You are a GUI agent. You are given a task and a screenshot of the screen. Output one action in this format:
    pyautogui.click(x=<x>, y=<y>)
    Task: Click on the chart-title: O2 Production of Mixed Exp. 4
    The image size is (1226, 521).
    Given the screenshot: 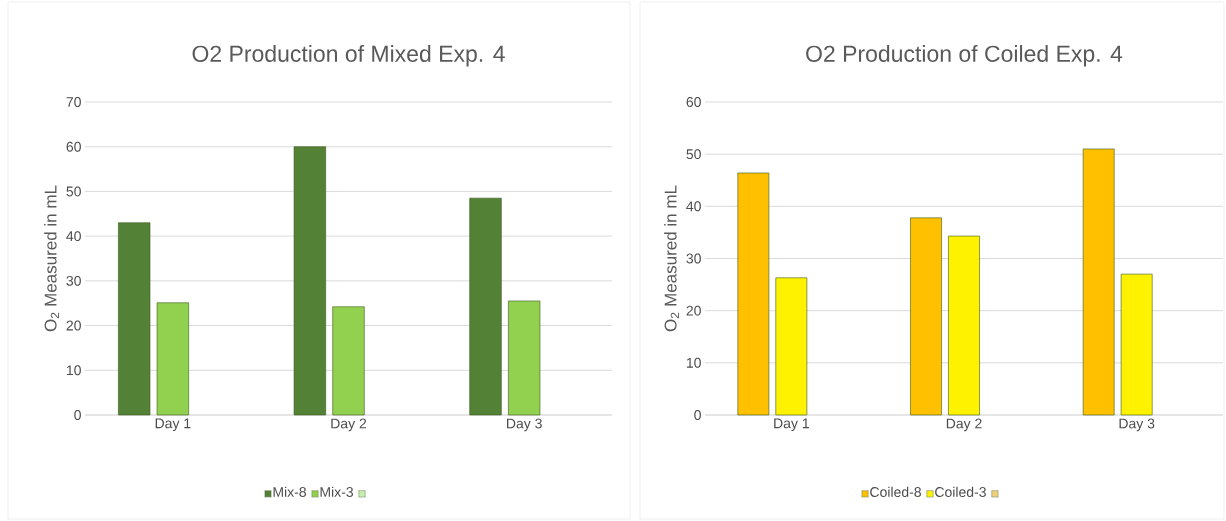 What is the action you would take?
    pyautogui.click(x=348, y=56)
    